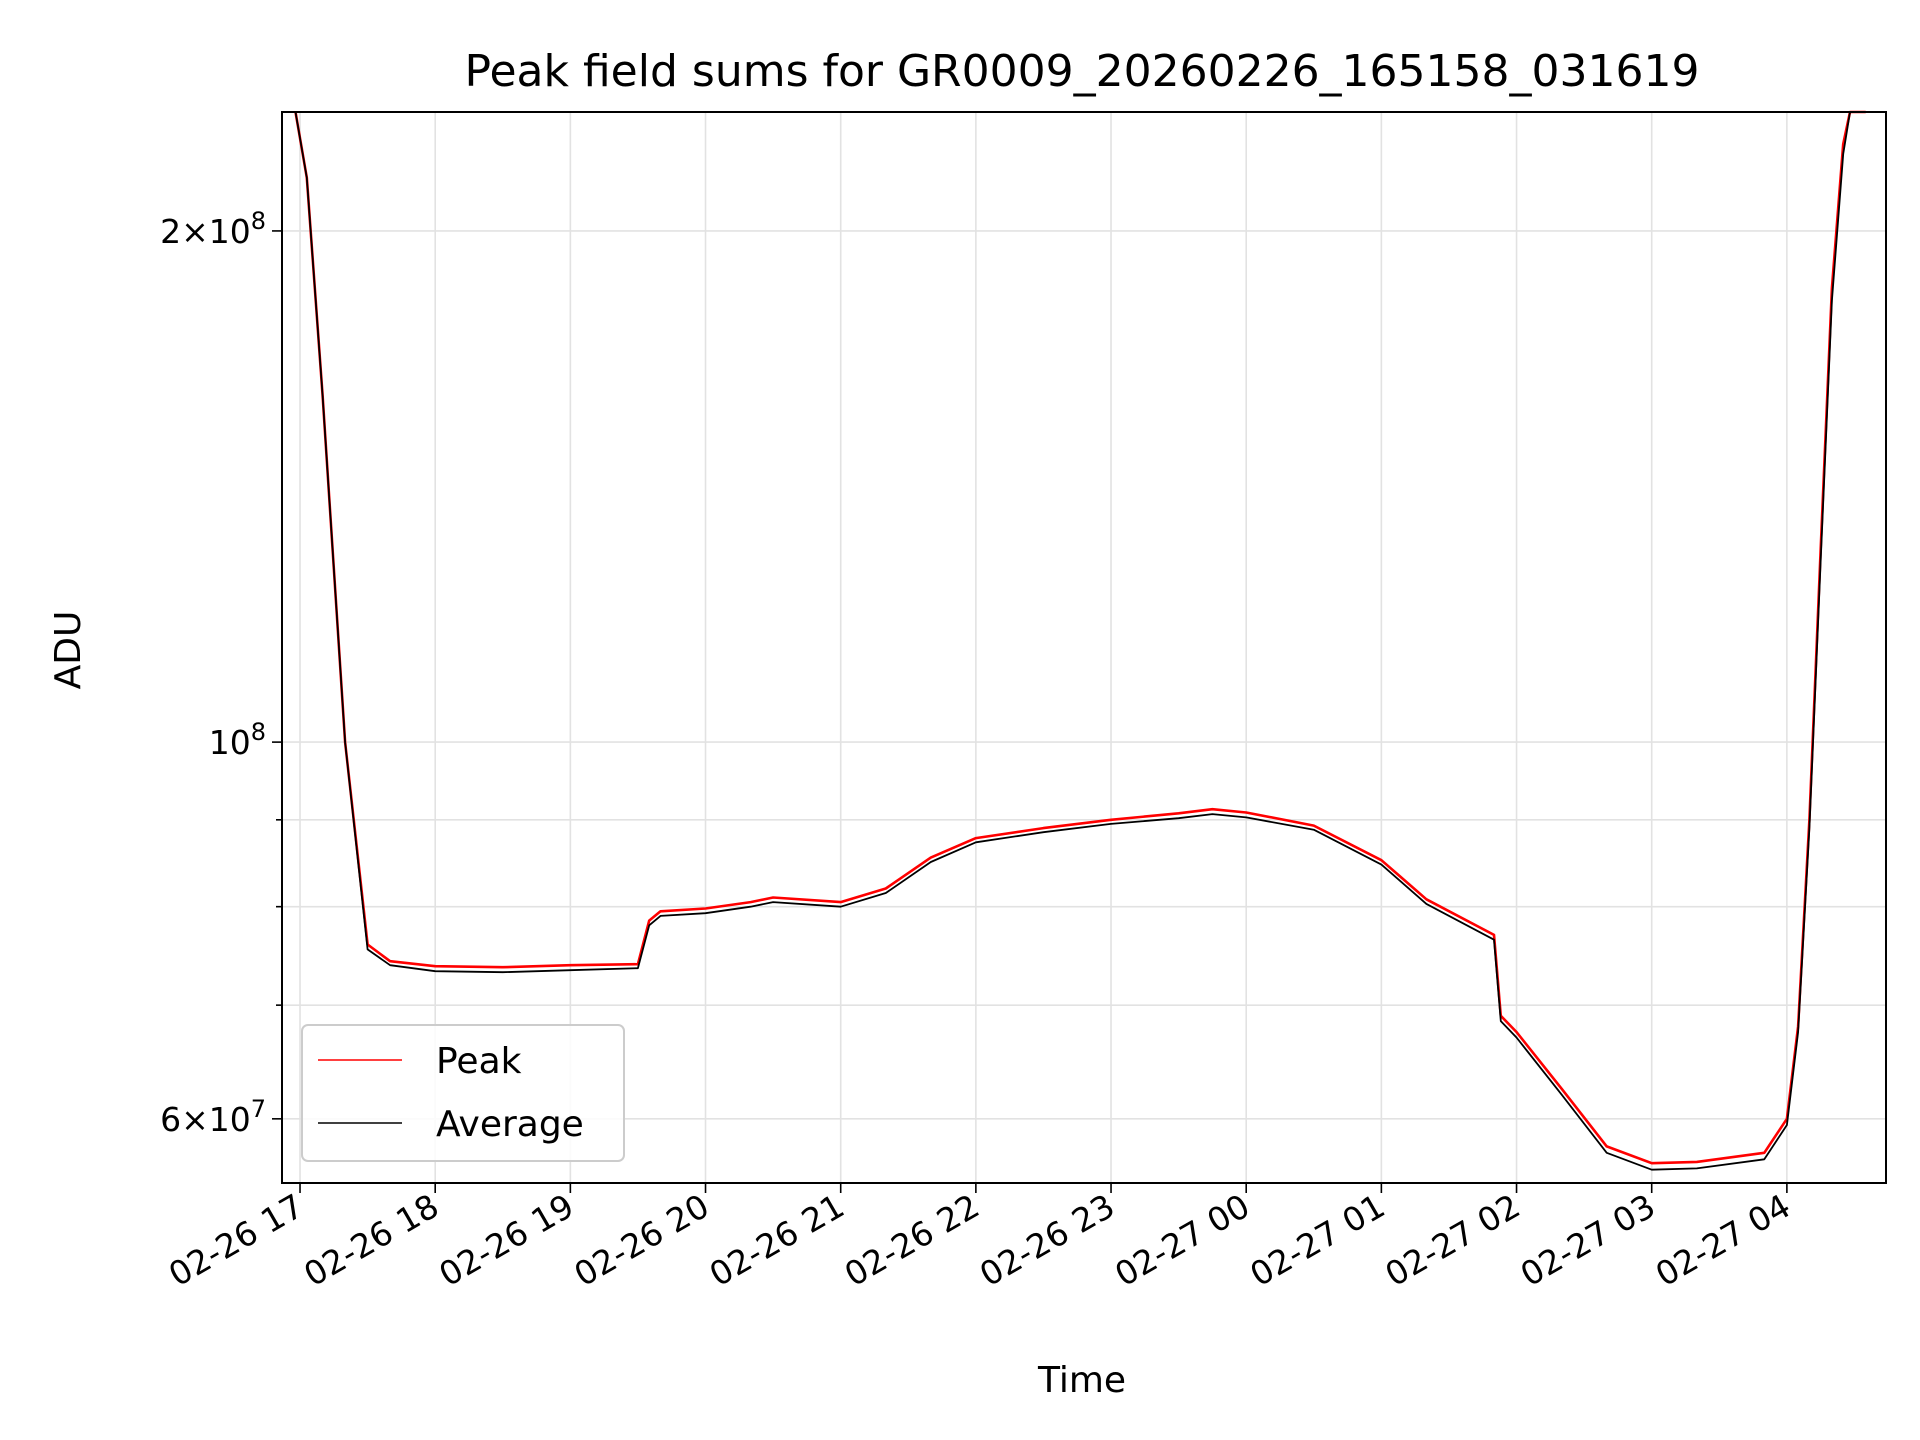 Image resolution: width=1920 pixels, height=1440 pixels. I want to click on legend-box, so click(463, 1093).